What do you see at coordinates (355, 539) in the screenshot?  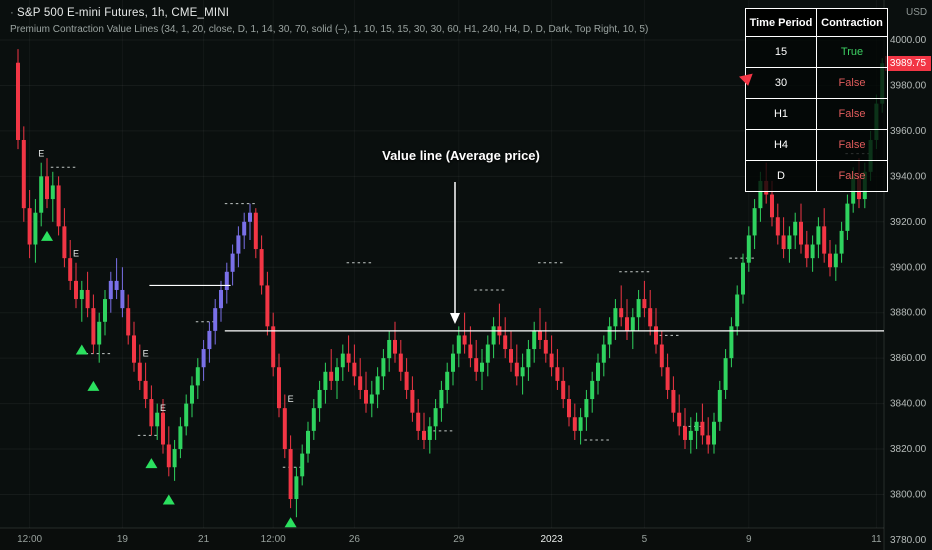 I see `time-tick-label: 26` at bounding box center [355, 539].